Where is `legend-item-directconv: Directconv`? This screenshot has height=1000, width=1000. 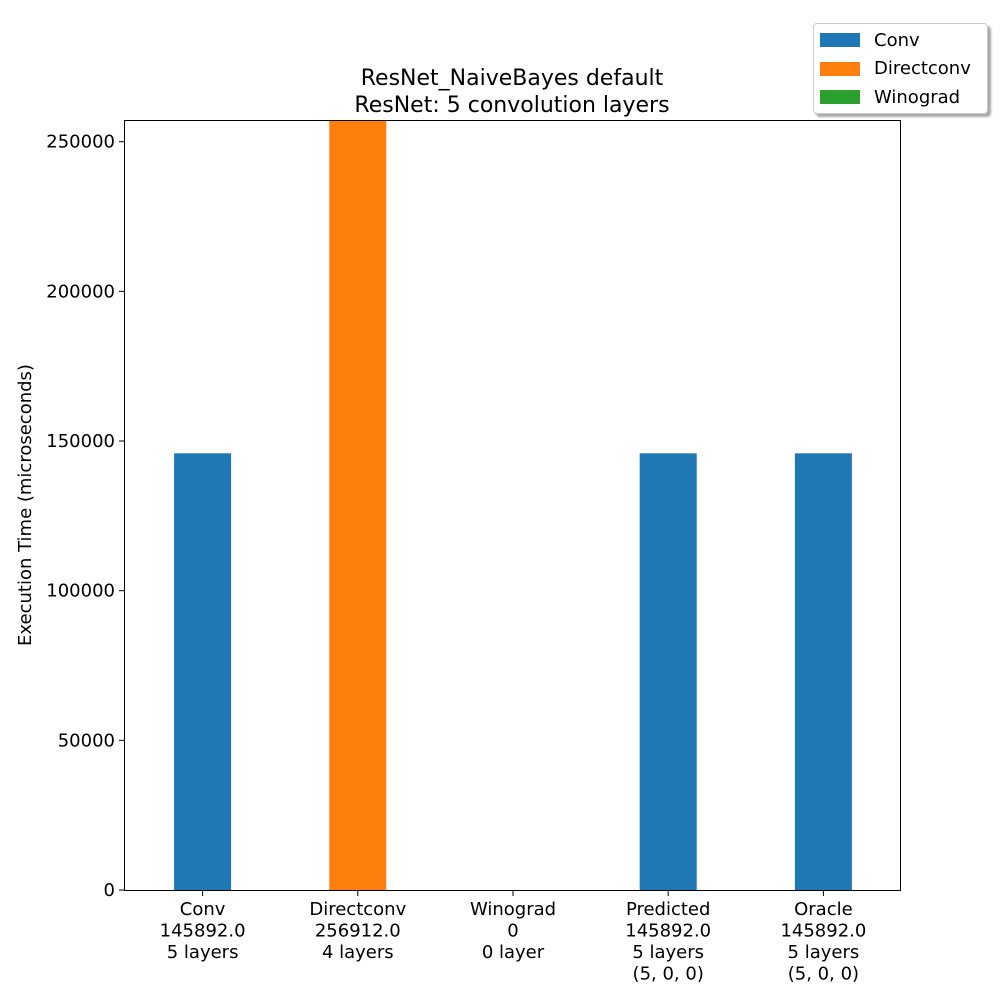
legend-item-directconv: Directconv is located at coordinates (895, 69).